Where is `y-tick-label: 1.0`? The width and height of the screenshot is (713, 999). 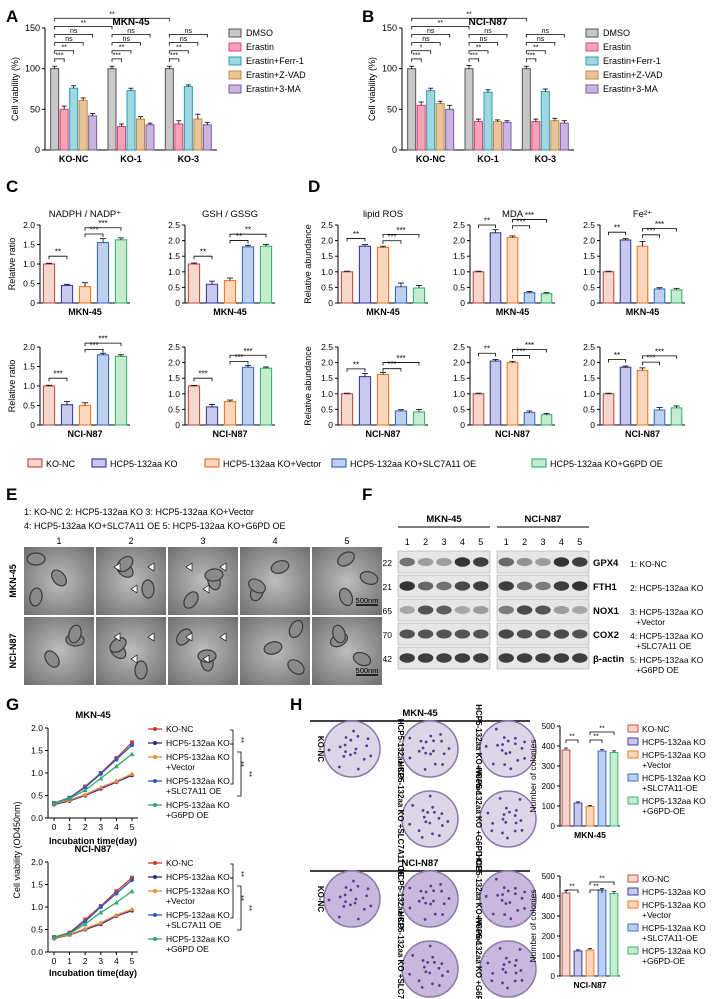
y-tick-label: 1.0 is located at coordinates (37, 773).